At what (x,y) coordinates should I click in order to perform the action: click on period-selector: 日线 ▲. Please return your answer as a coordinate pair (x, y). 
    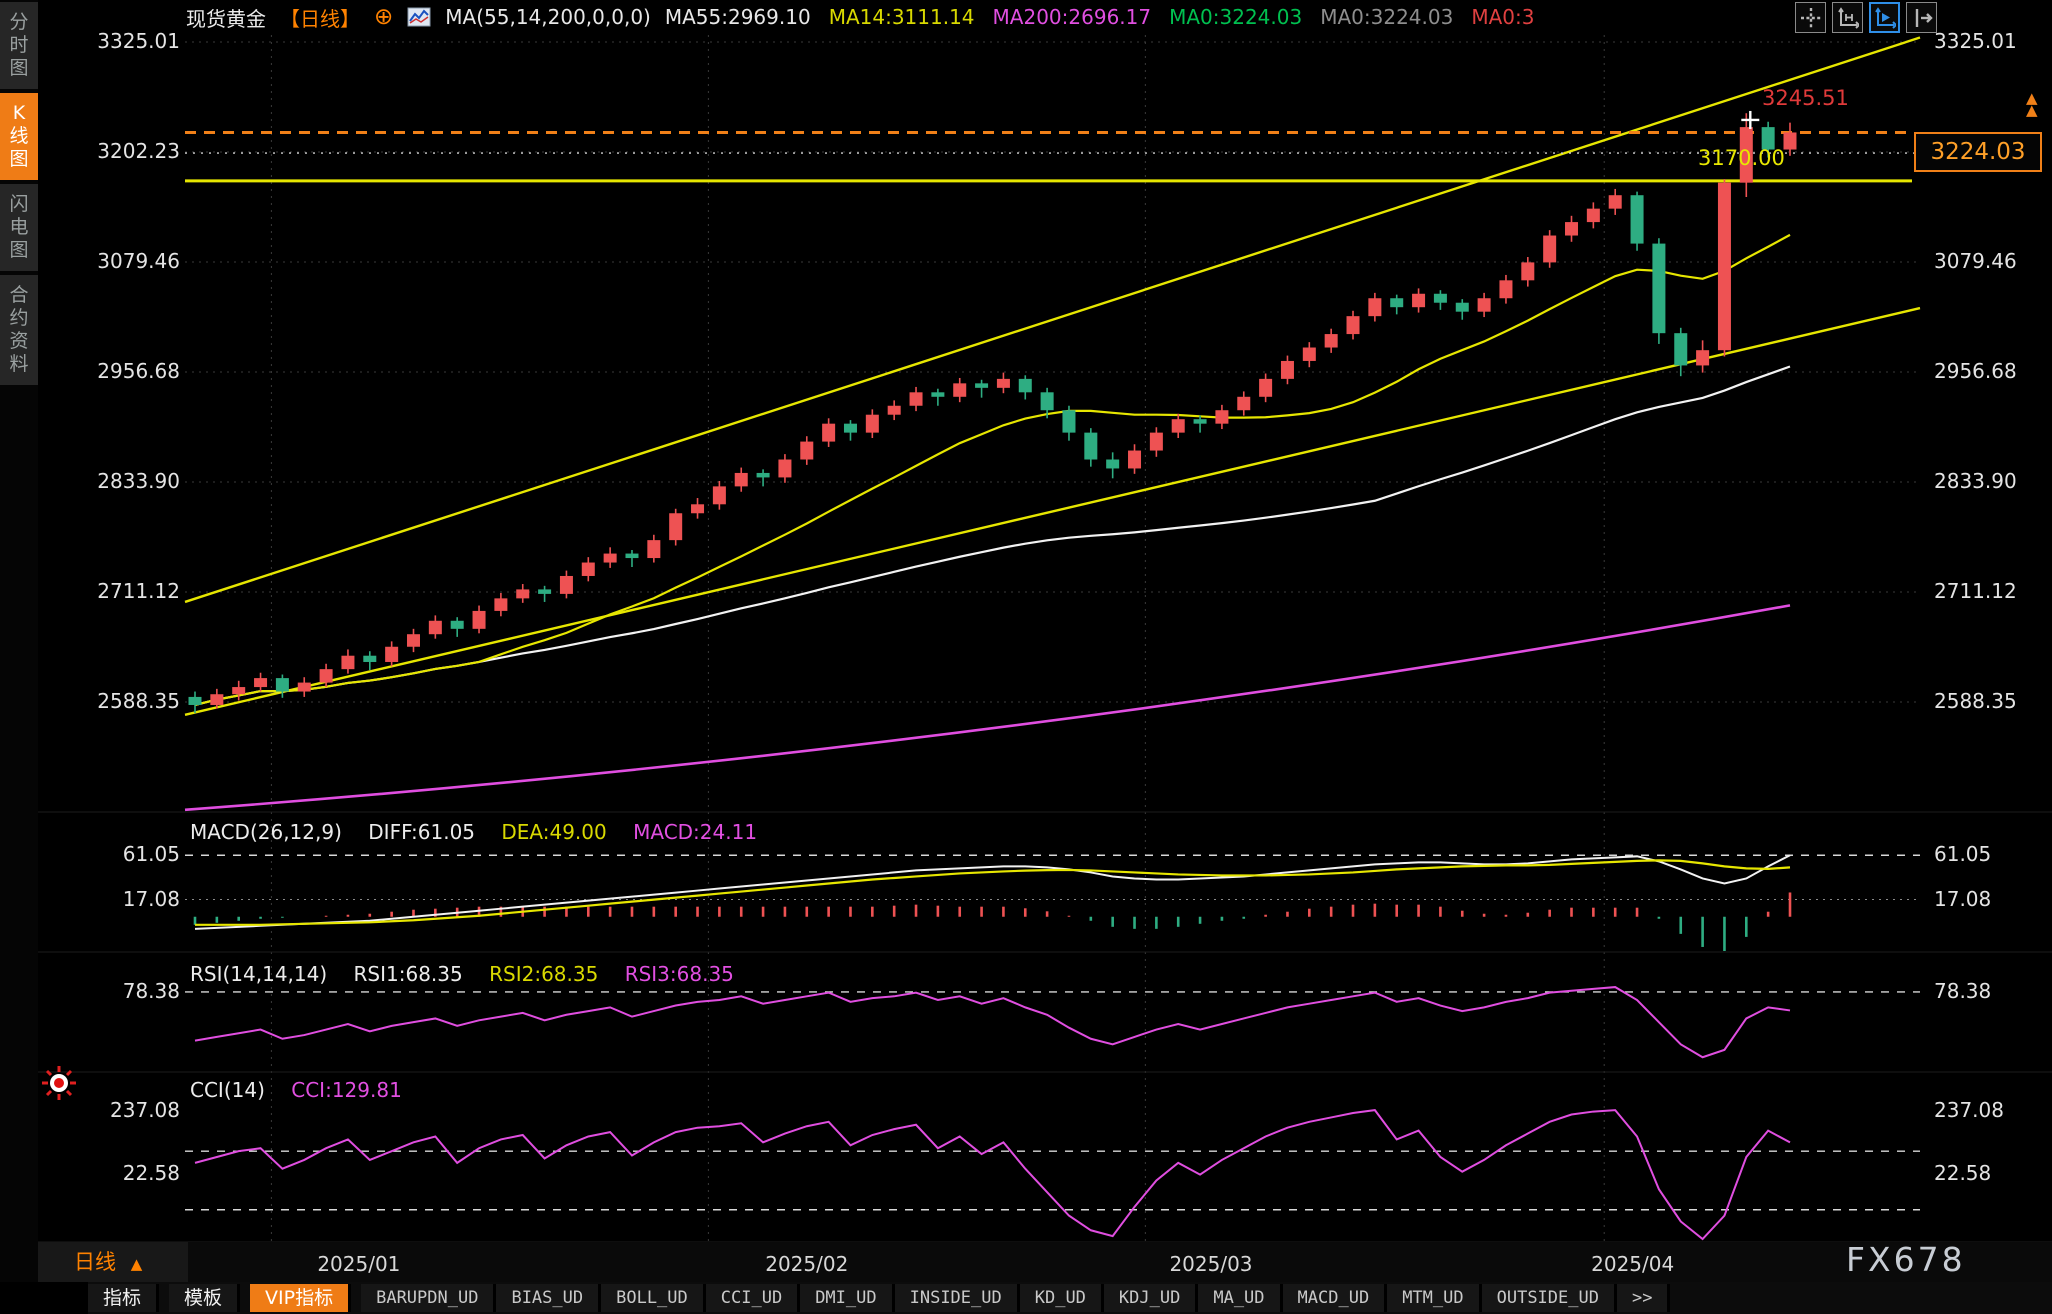
    Looking at the image, I should click on (113, 1262).